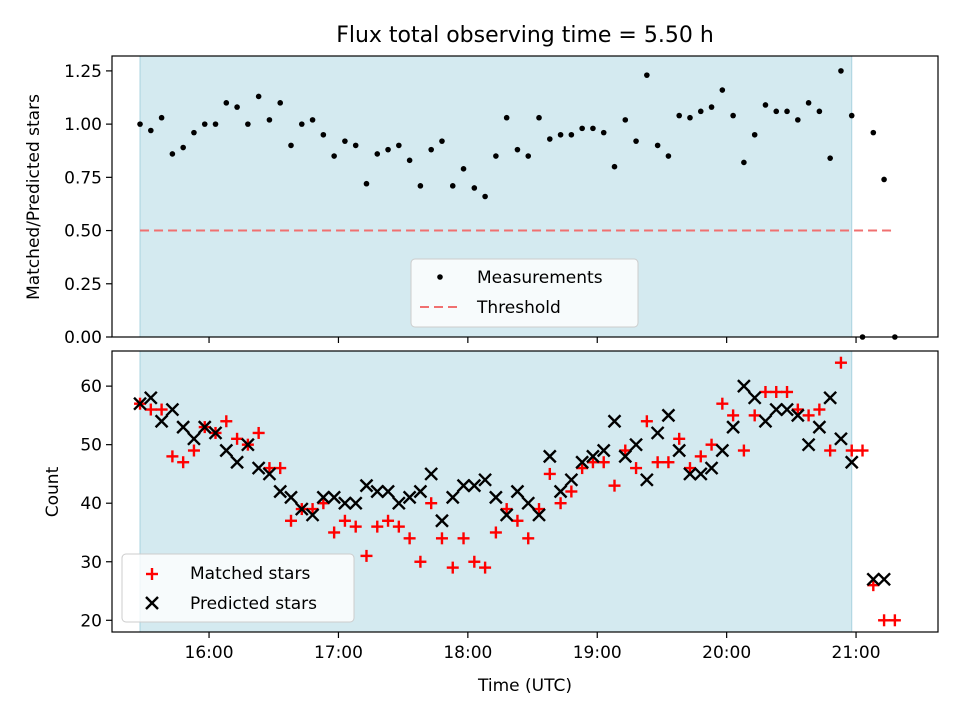 The image size is (960, 724). I want to click on x-tick-label: 19:00, so click(597, 653).